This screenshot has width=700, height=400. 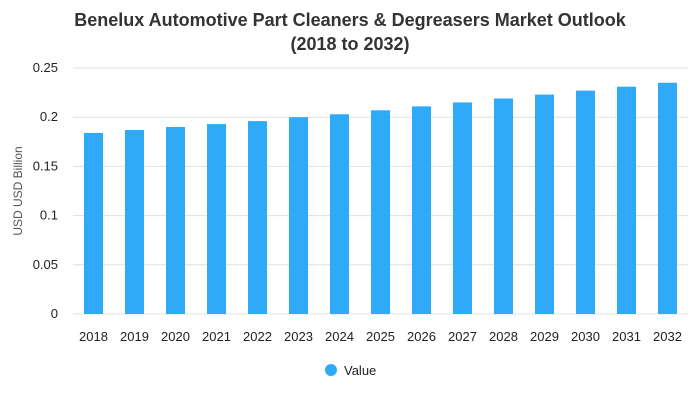 I want to click on x-tick-label: 2032, so click(x=667, y=336).